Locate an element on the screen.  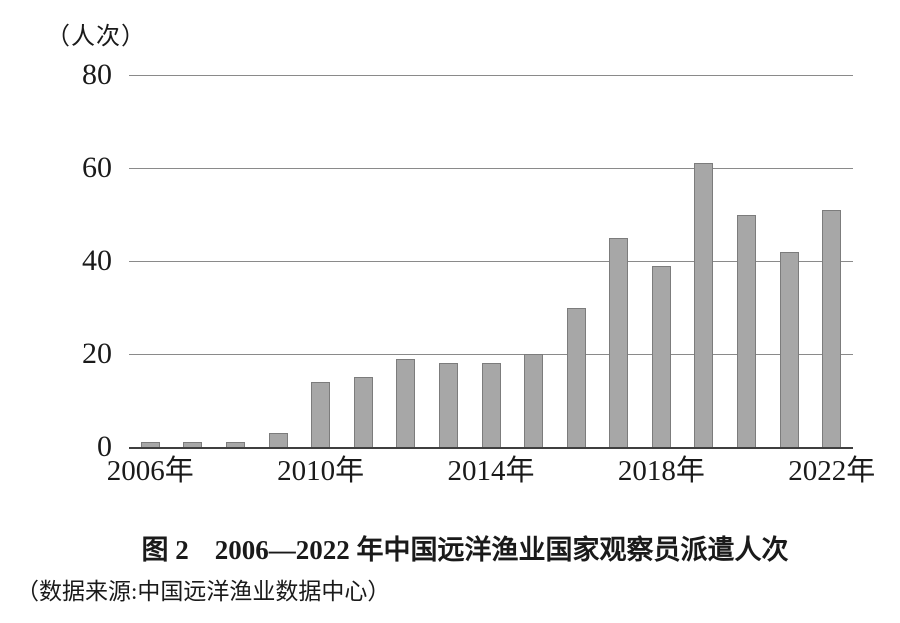
bar-2015年 is located at coordinates (534, 400).